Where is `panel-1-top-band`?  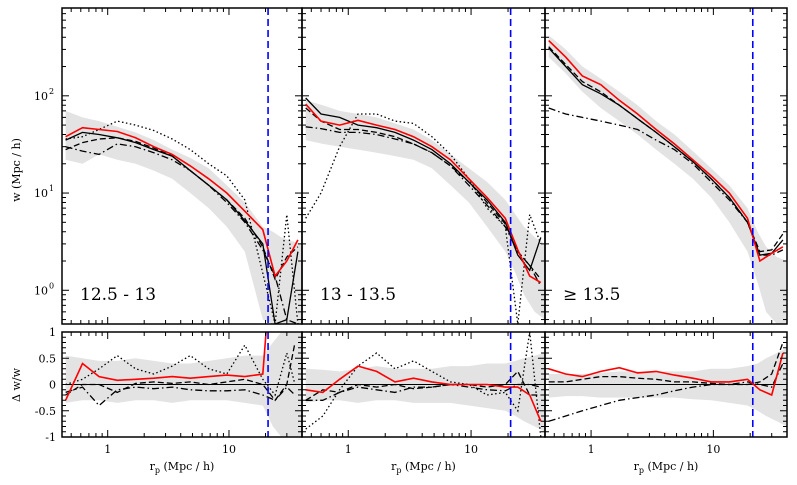
panel-1-top-band is located at coordinates (183, 217).